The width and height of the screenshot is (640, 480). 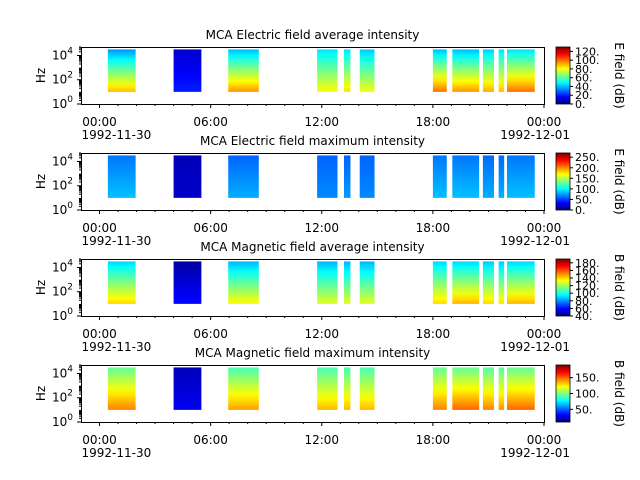 What do you see at coordinates (584, 316) in the screenshot?
I see `colorbar-tick-label: 40.` at bounding box center [584, 316].